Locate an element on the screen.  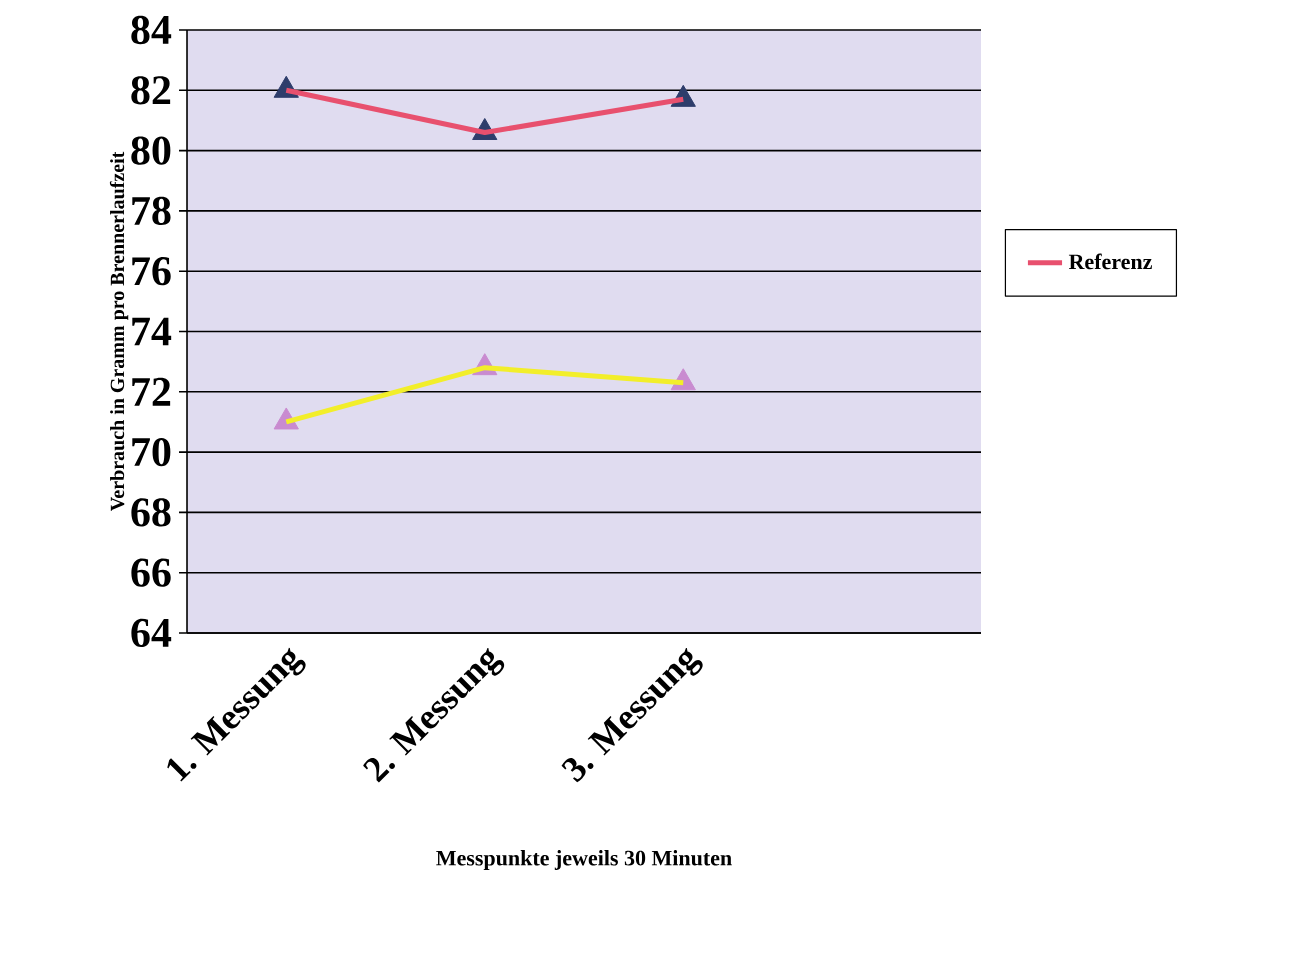
y-tick-label: 68 is located at coordinates (151, 512).